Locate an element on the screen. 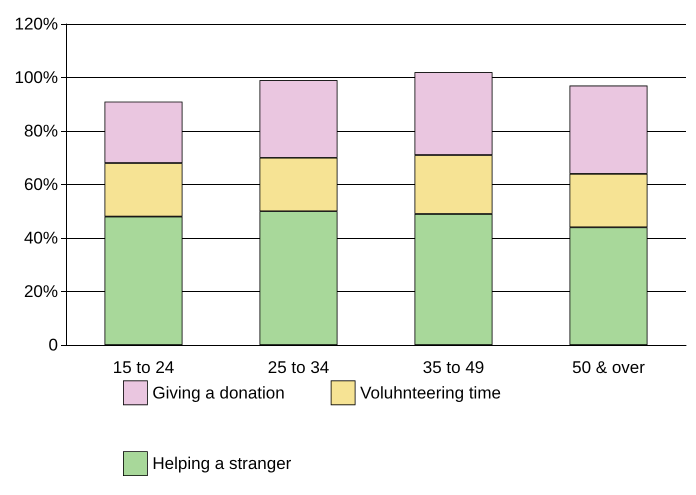  x-tick-label: 15 to 24 is located at coordinates (143, 367).